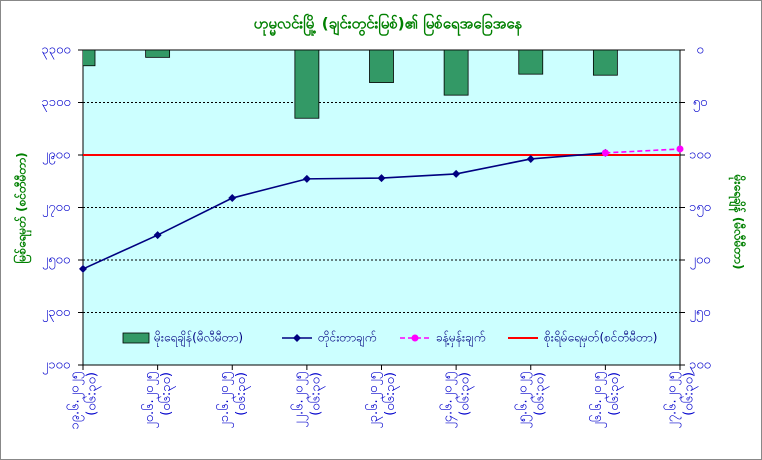 The image size is (762, 460). What do you see at coordinates (699, 313) in the screenshot?
I see `y2-tick-label: ၂၅၀` at bounding box center [699, 313].